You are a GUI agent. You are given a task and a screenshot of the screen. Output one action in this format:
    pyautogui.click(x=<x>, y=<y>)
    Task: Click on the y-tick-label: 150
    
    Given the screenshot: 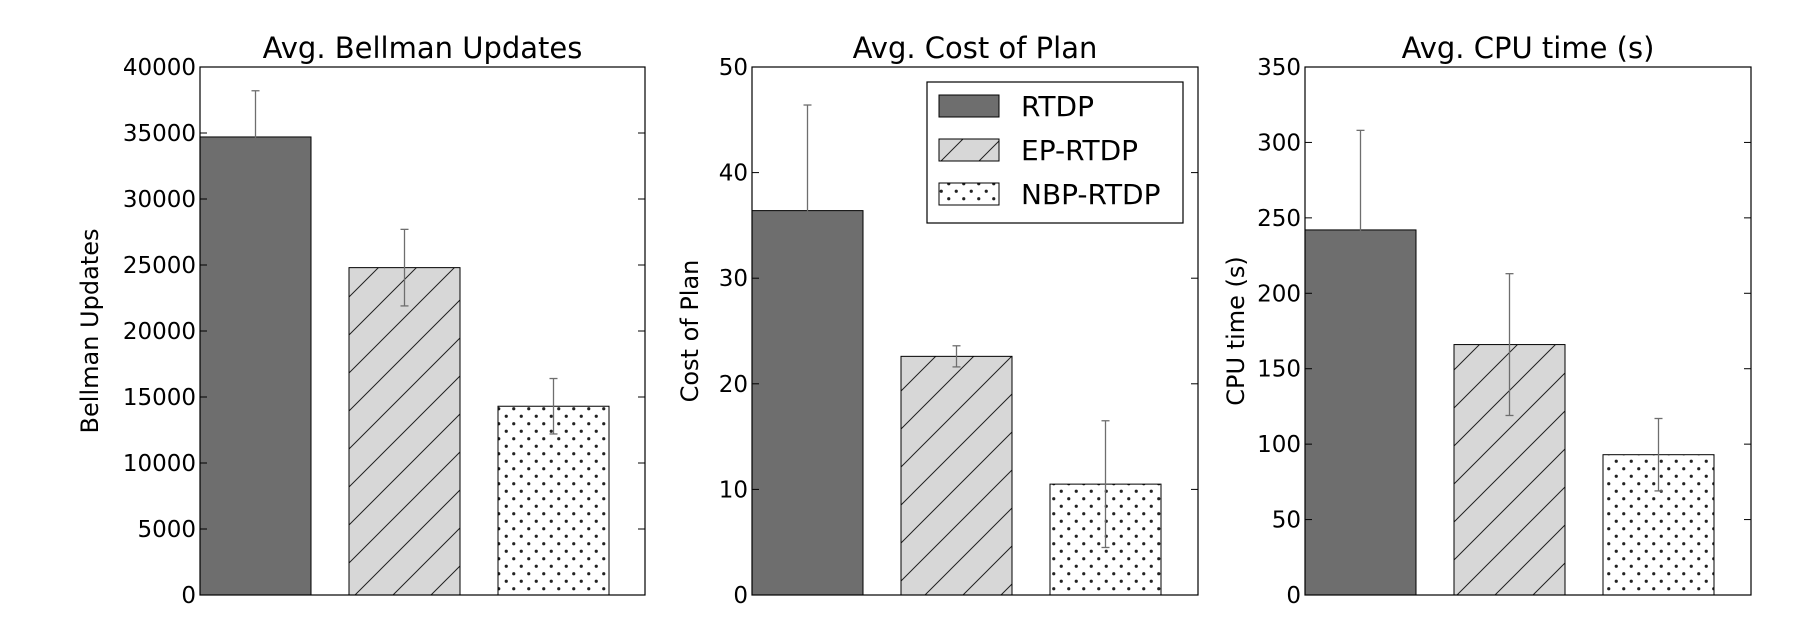 What is the action you would take?
    pyautogui.click(x=1279, y=370)
    